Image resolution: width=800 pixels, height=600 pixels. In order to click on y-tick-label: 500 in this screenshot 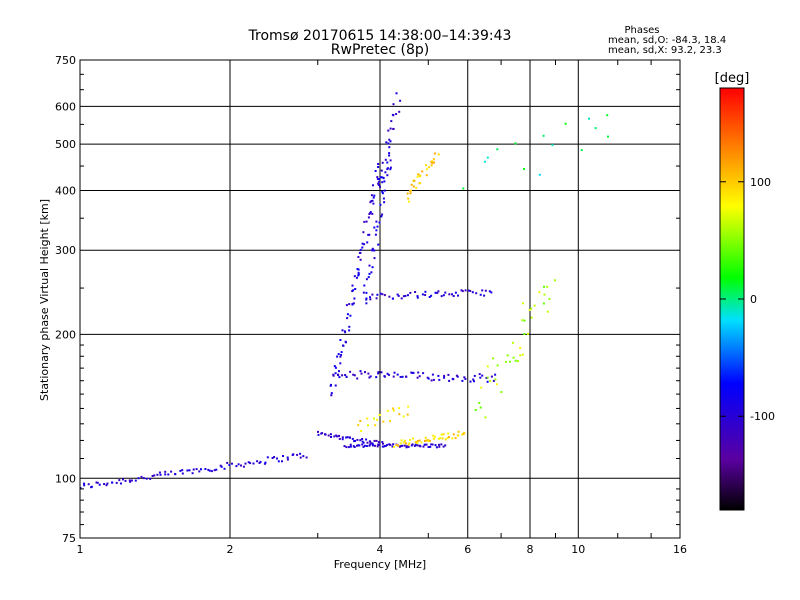, I will do `click(65, 144)`.